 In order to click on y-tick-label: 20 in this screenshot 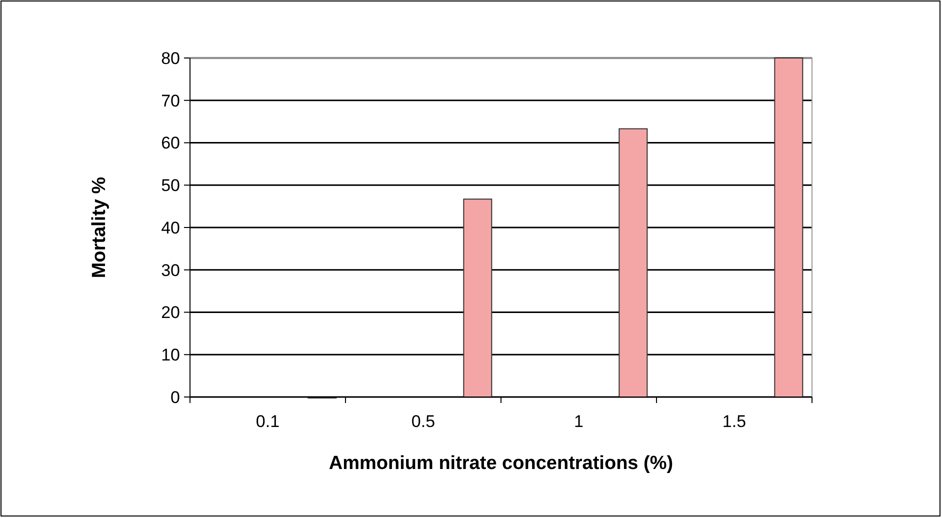, I will do `click(170, 312)`.